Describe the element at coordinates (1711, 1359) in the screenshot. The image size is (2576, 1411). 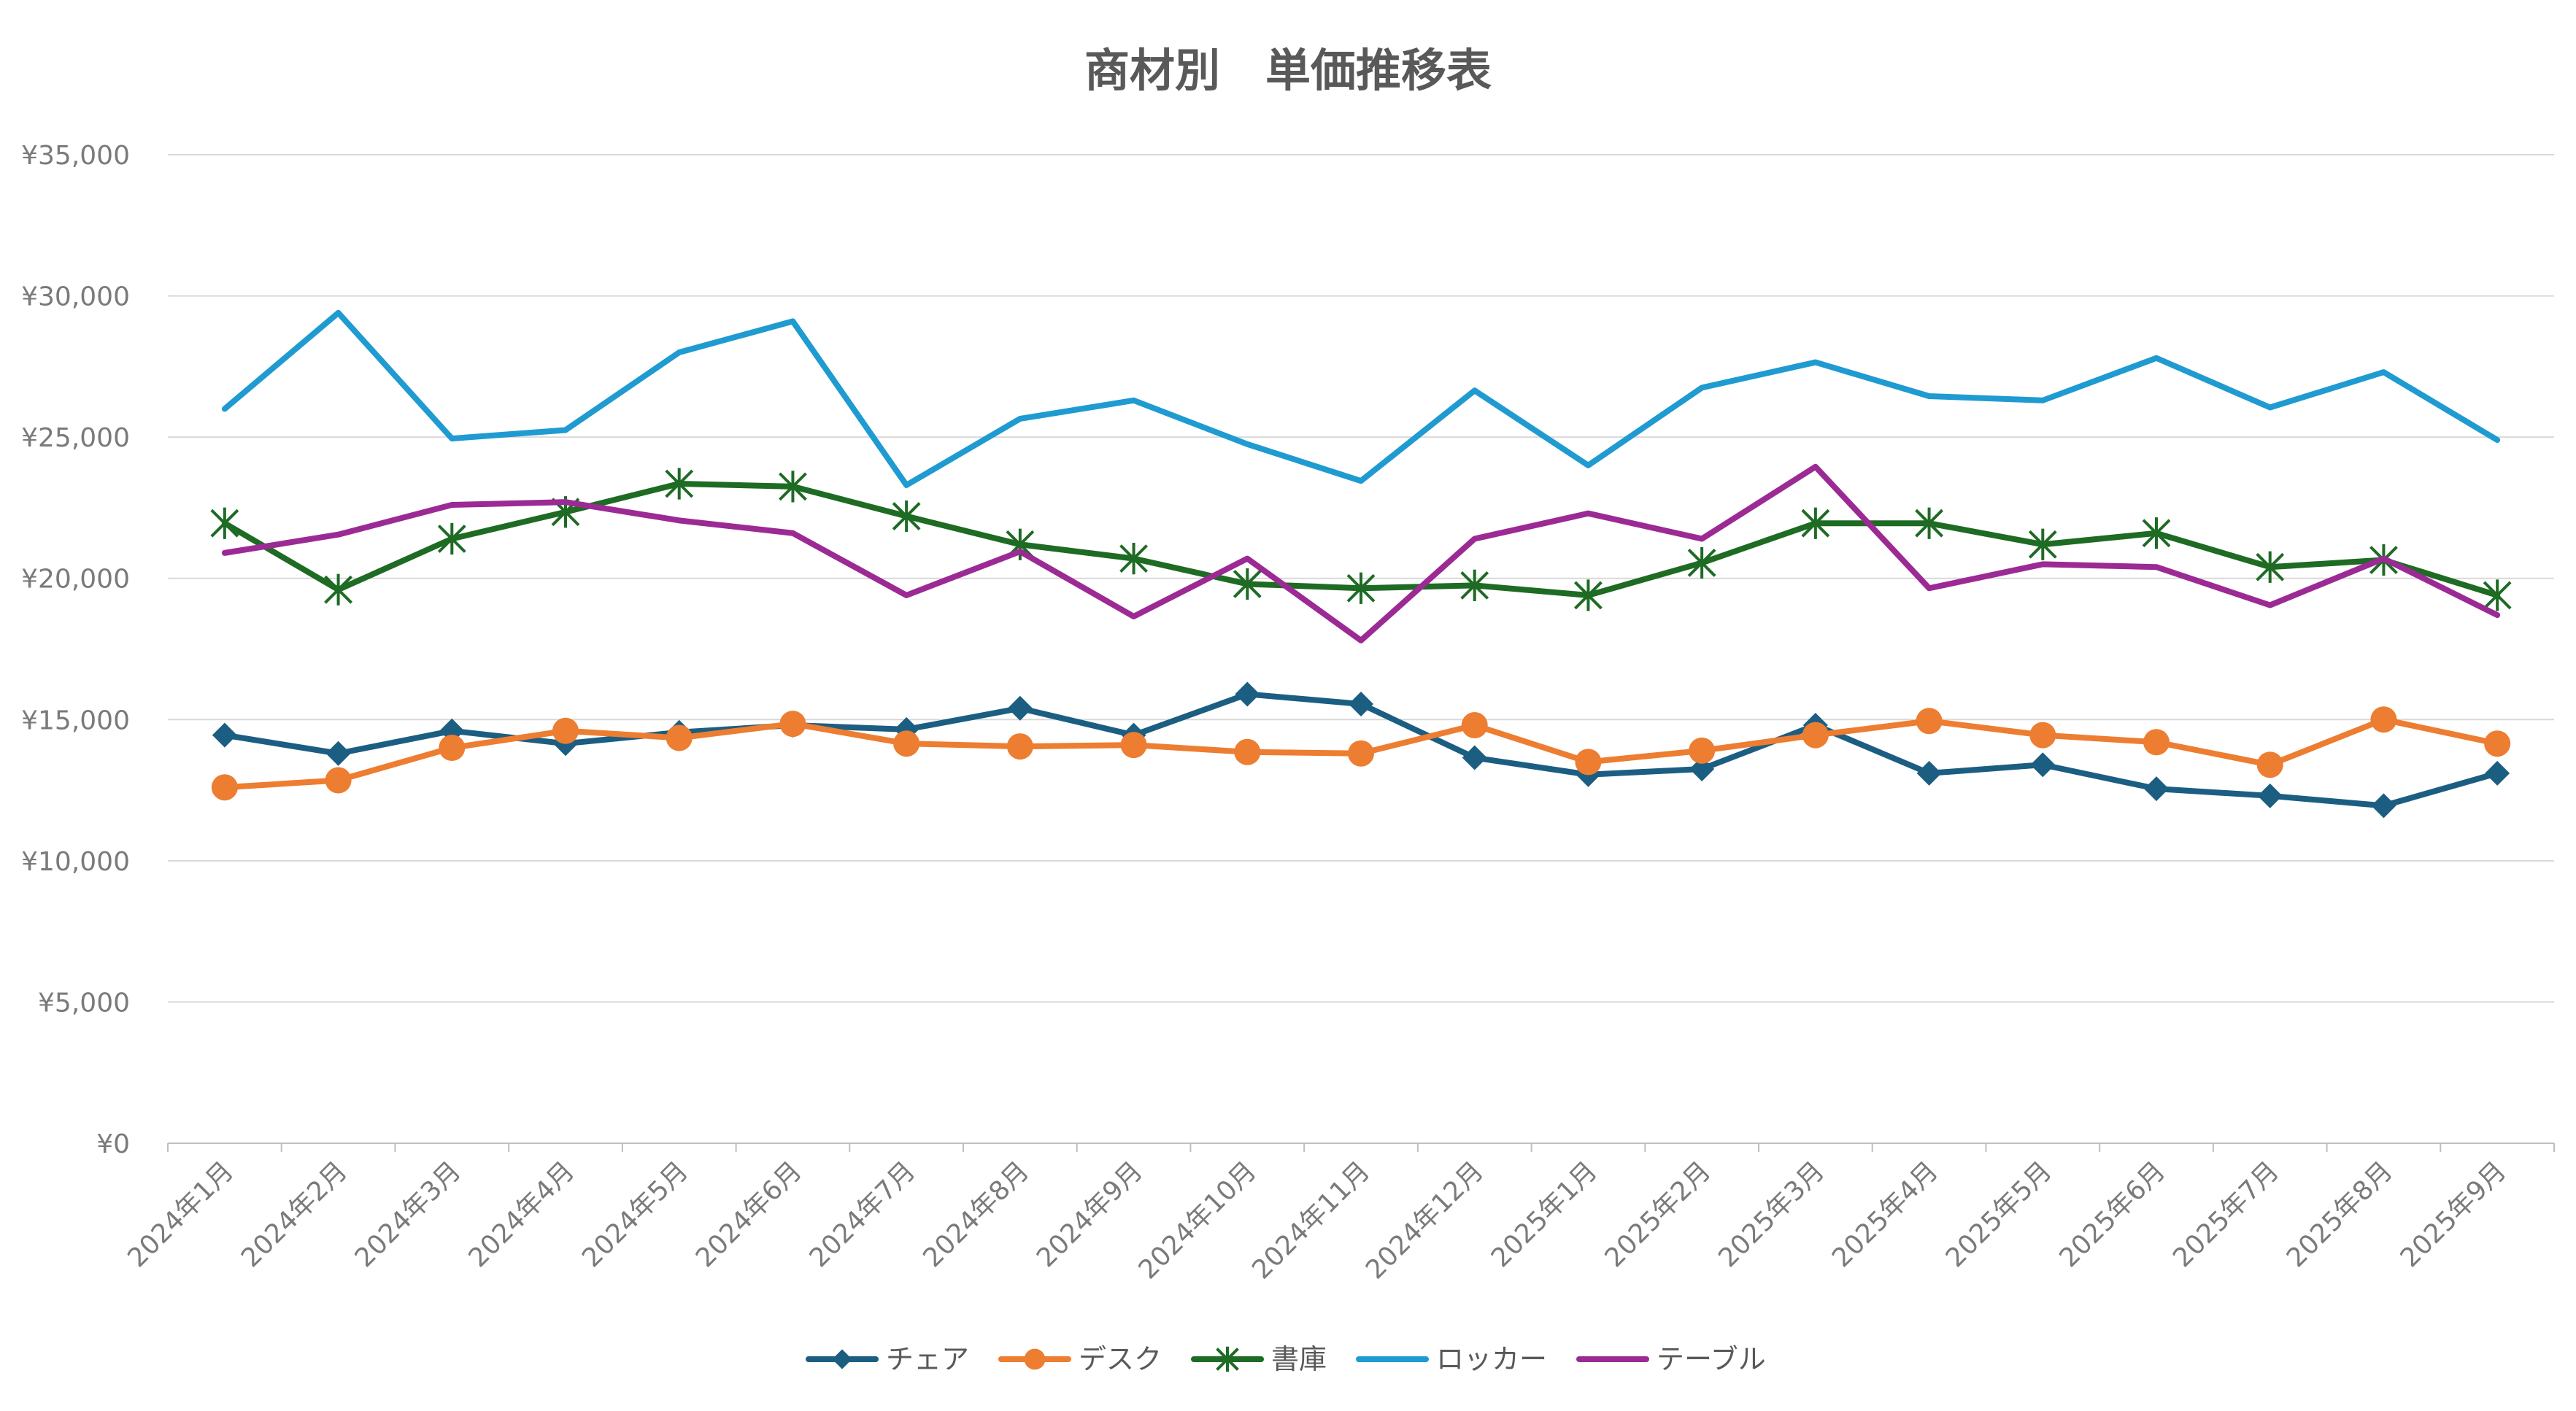
I see `legend-label: テーブル` at that location.